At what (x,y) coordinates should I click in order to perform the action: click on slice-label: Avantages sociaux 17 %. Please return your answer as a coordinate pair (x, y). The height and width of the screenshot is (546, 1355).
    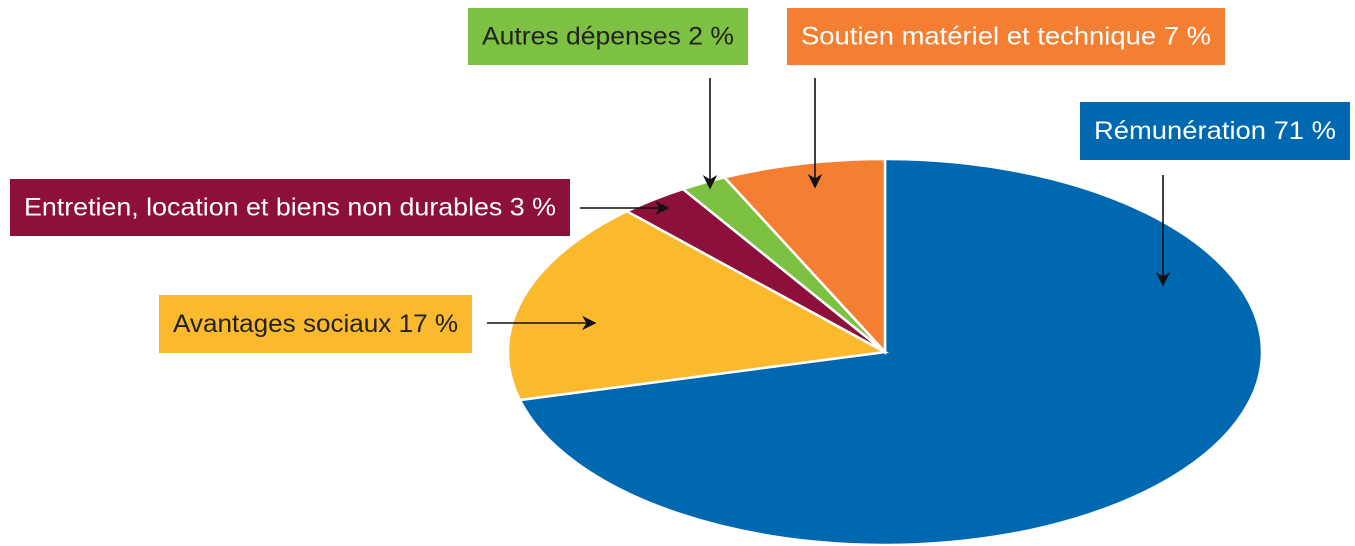
    Looking at the image, I should click on (315, 324).